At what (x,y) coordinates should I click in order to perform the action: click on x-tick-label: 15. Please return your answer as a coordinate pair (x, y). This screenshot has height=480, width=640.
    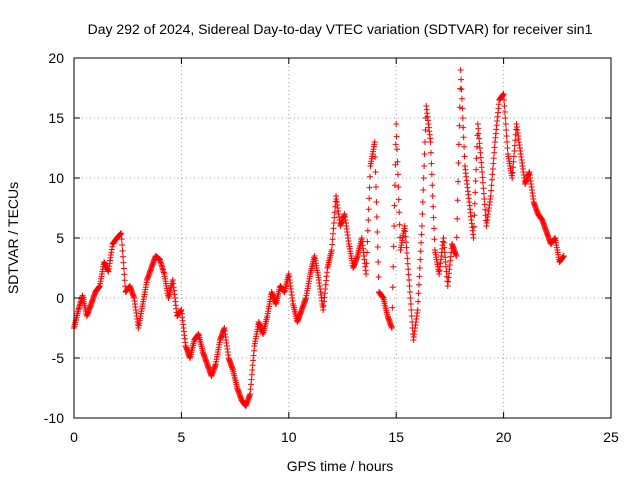
    Looking at the image, I should click on (396, 437).